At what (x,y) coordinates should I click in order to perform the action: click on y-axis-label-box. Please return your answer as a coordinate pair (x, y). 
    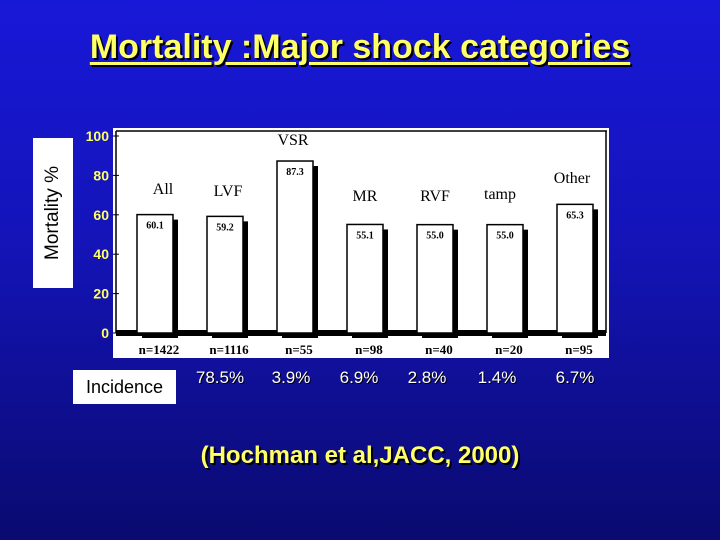
    Looking at the image, I should click on (53, 213).